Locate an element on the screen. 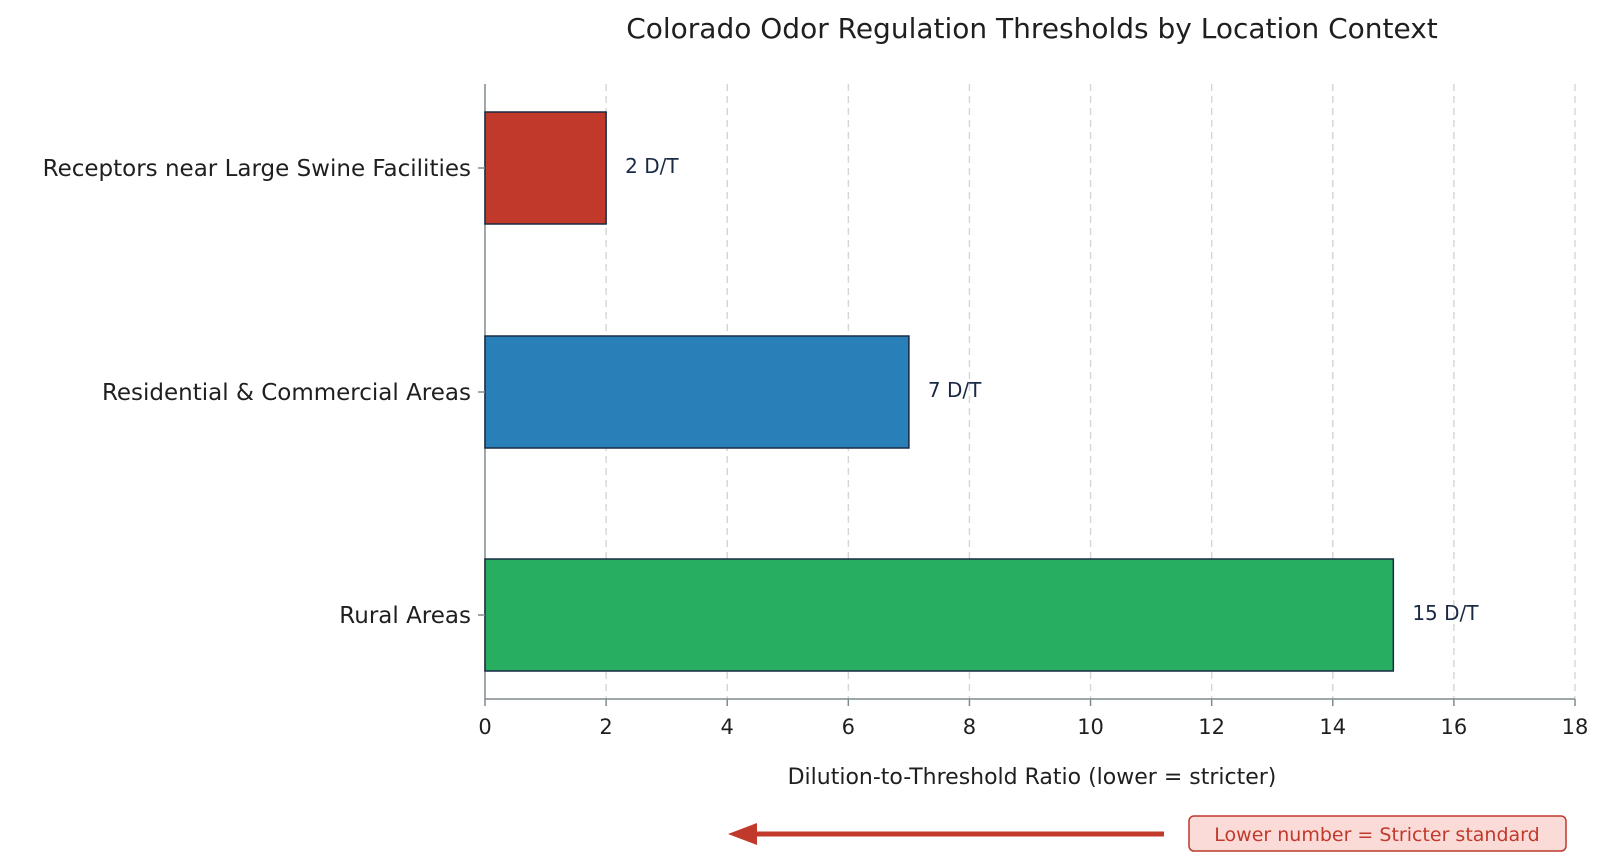  x-tick-label: 8 is located at coordinates (969, 727).